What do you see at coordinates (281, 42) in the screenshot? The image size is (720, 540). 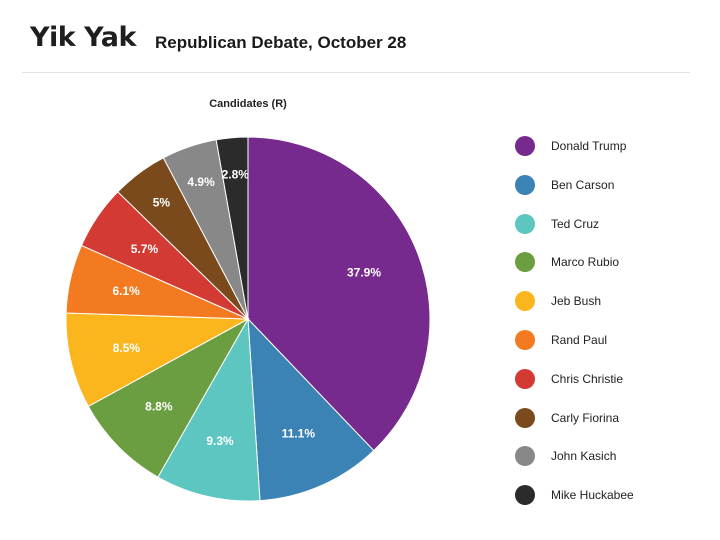 I see `page-title: Republican Debate, October 28` at bounding box center [281, 42].